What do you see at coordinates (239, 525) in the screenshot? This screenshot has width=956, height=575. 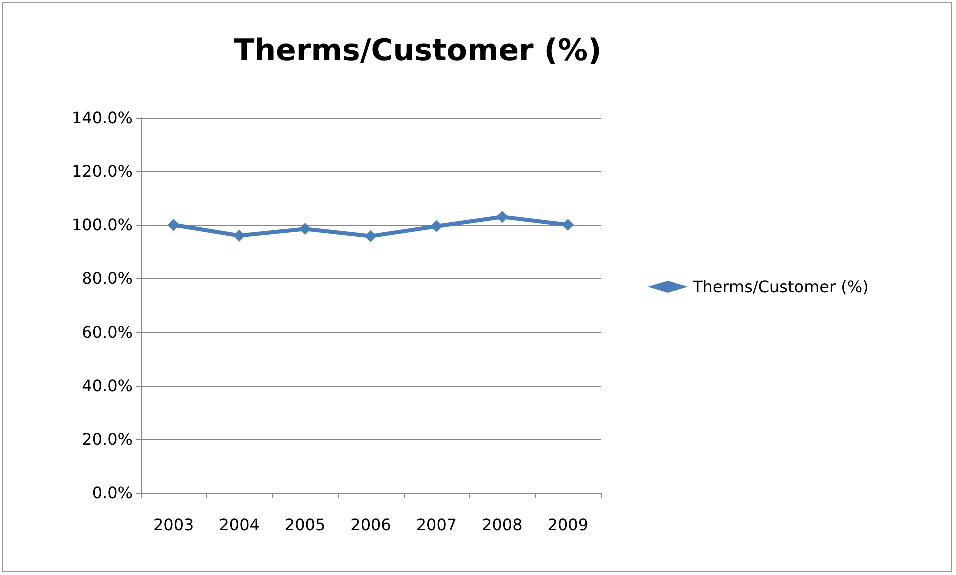 I see `x-tick-label: 2004` at bounding box center [239, 525].